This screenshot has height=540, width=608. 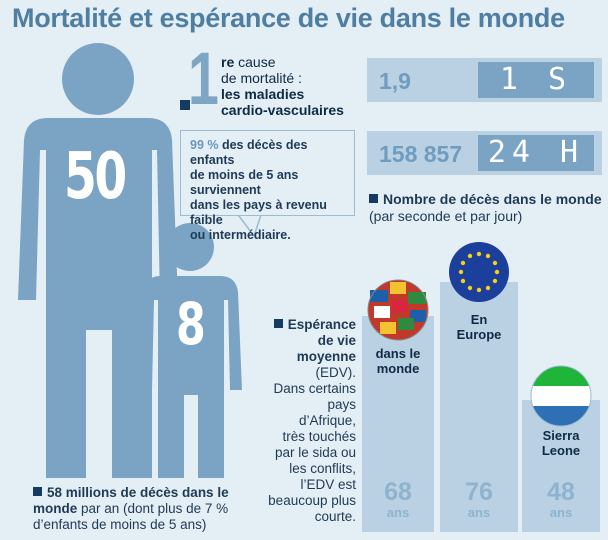 What do you see at coordinates (240, 235) in the screenshot?
I see `bubble-line4: ou intermédiaire.` at bounding box center [240, 235].